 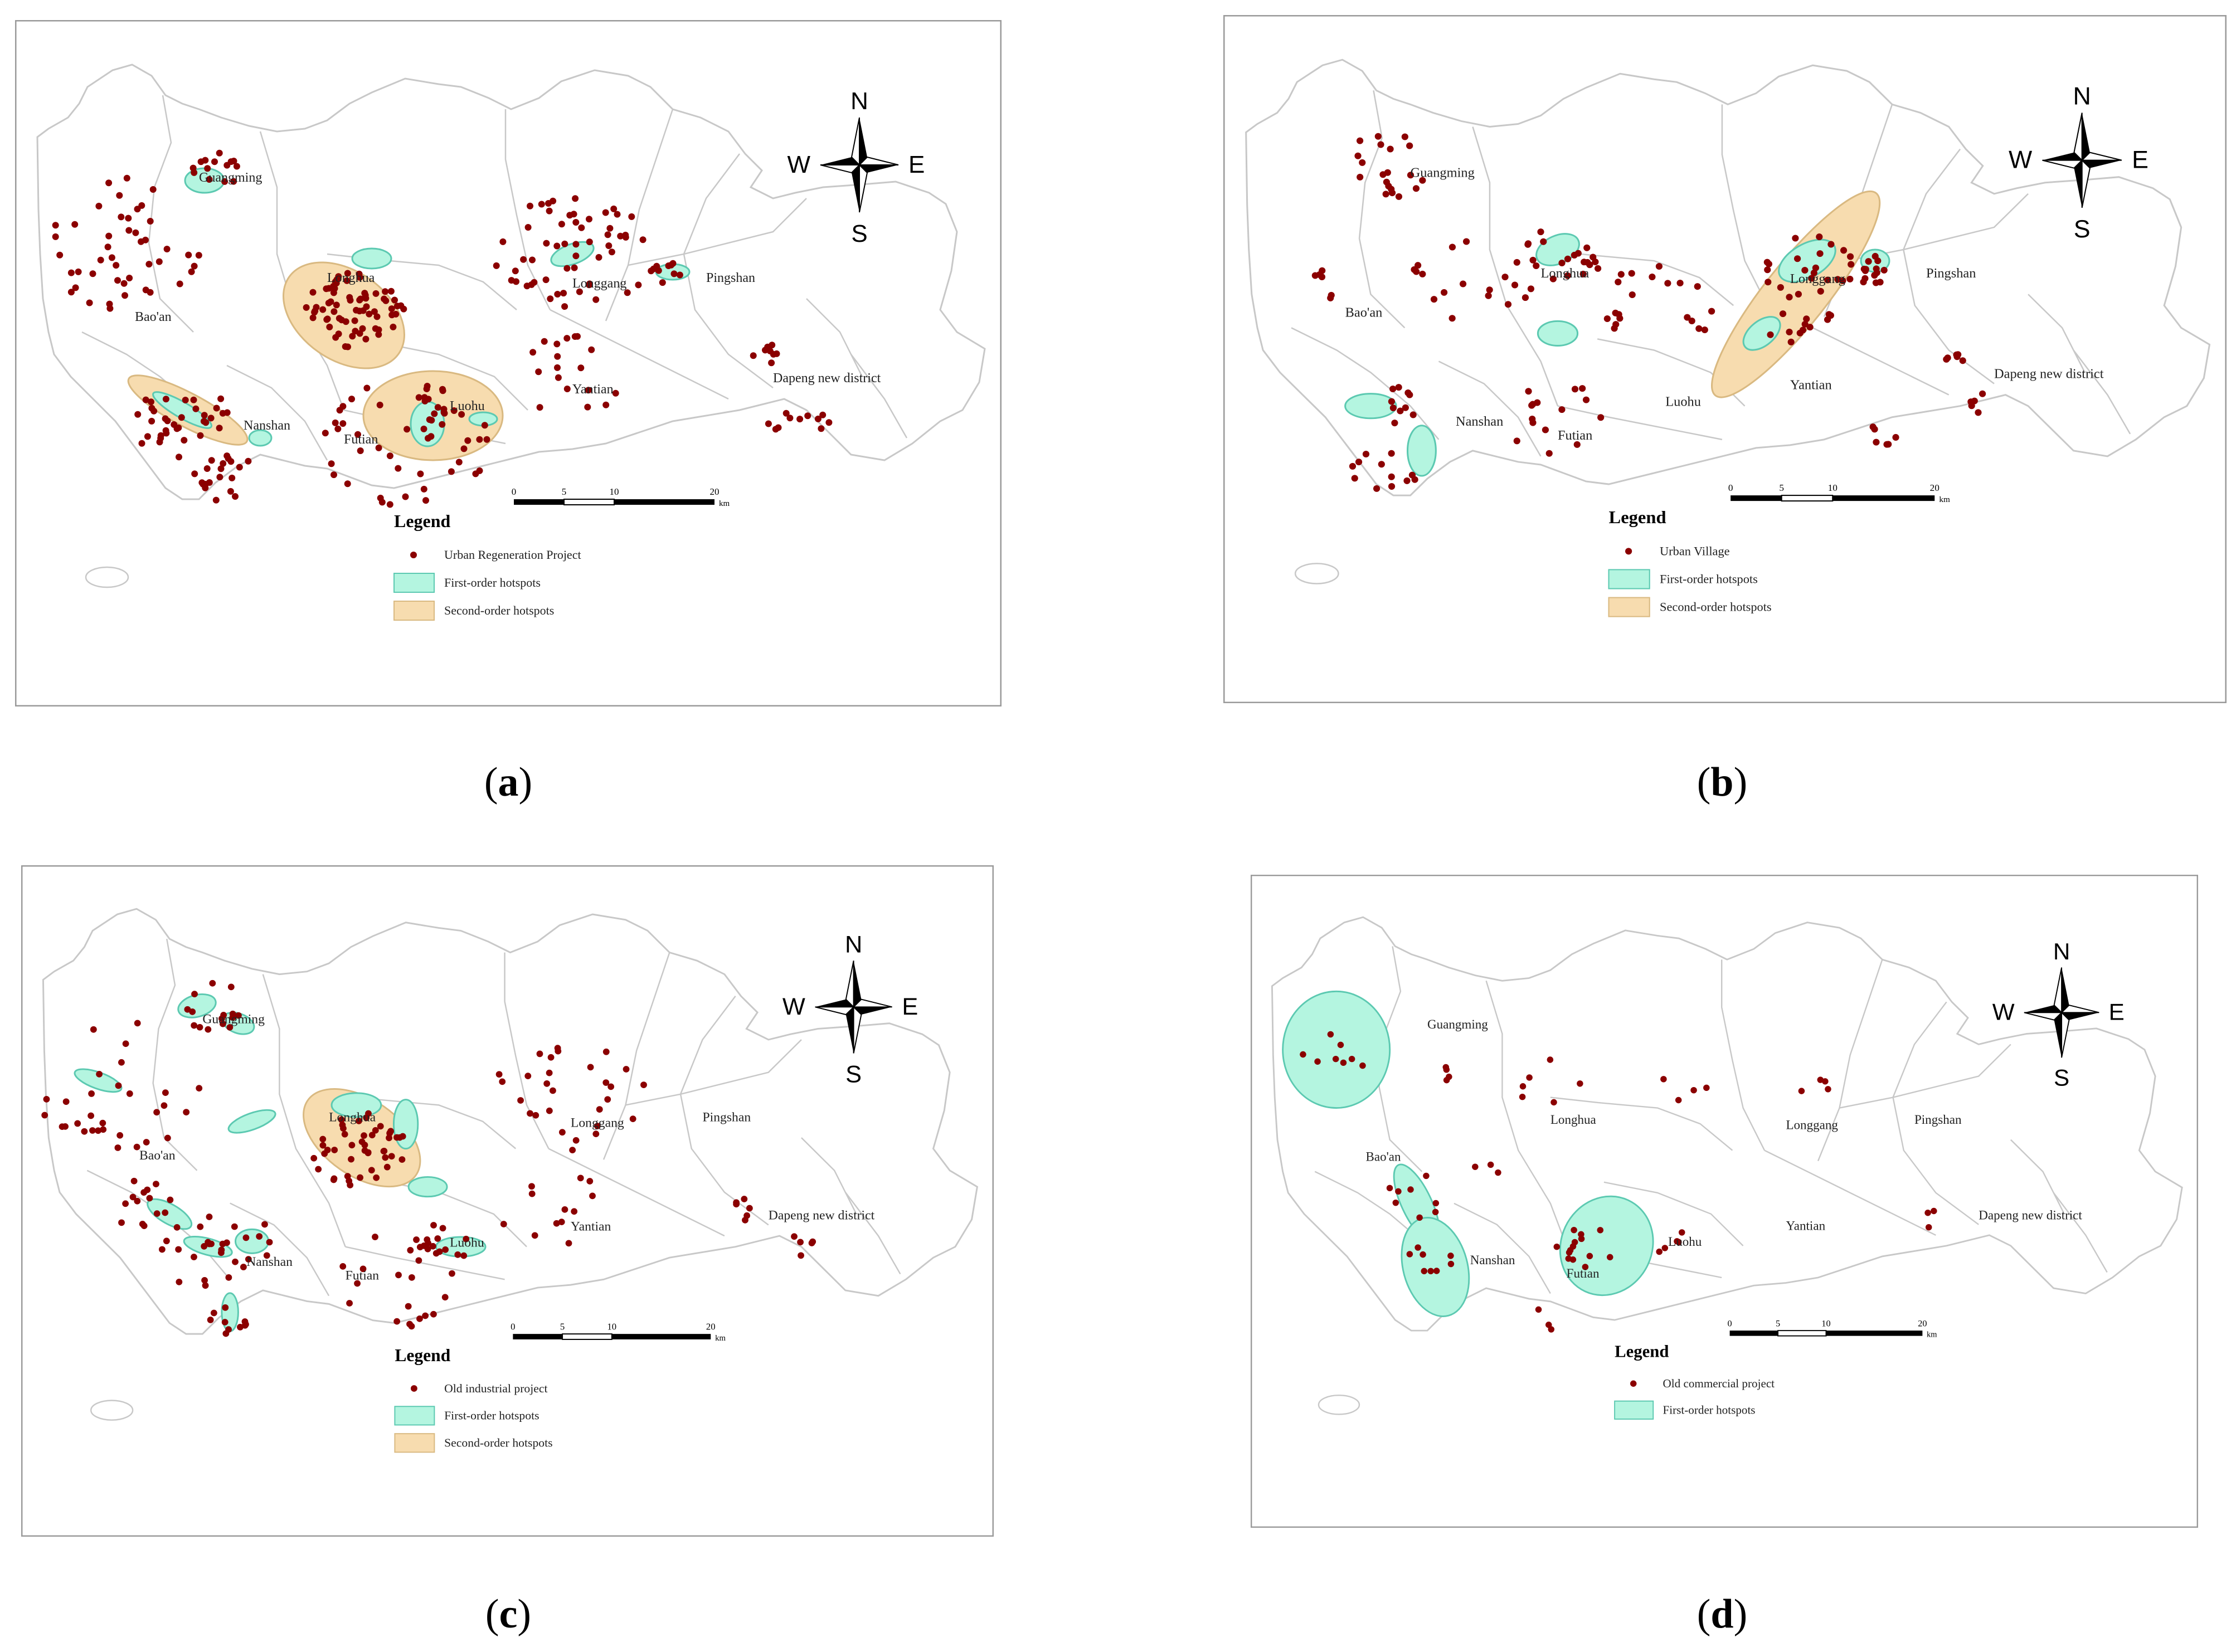 I want to click on district-label: Guangming, so click(x=1457, y=1024).